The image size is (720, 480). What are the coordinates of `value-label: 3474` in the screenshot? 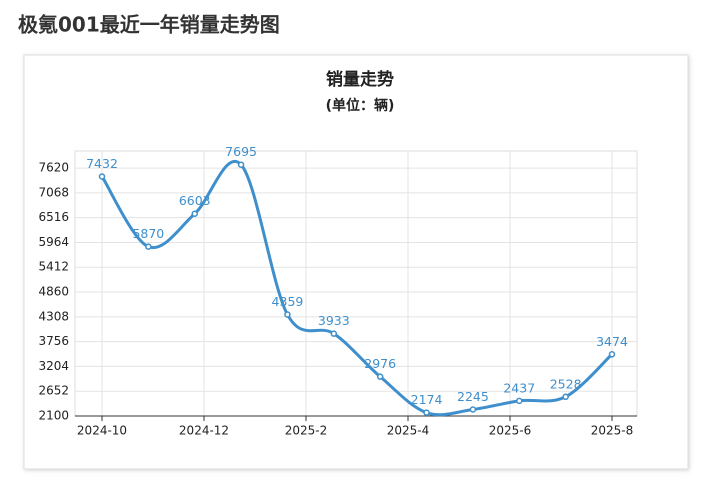 It's located at (612, 341).